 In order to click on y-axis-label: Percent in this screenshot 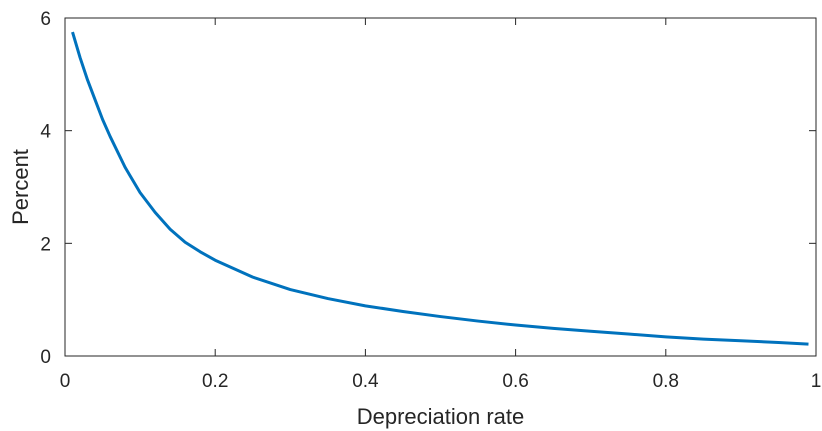, I will do `click(20, 187)`.